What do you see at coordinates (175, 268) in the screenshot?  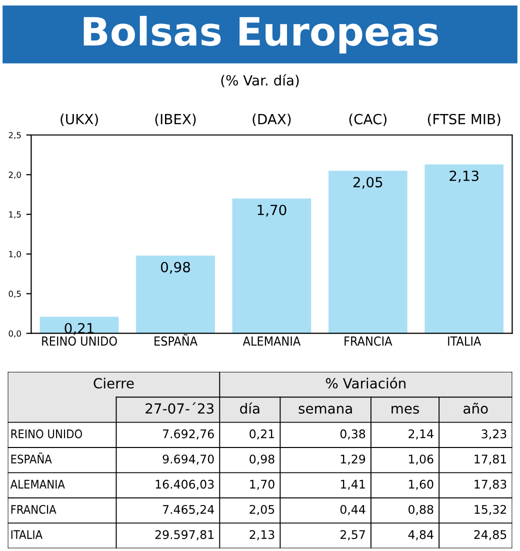 I see `data-label: 0,98` at bounding box center [175, 268].